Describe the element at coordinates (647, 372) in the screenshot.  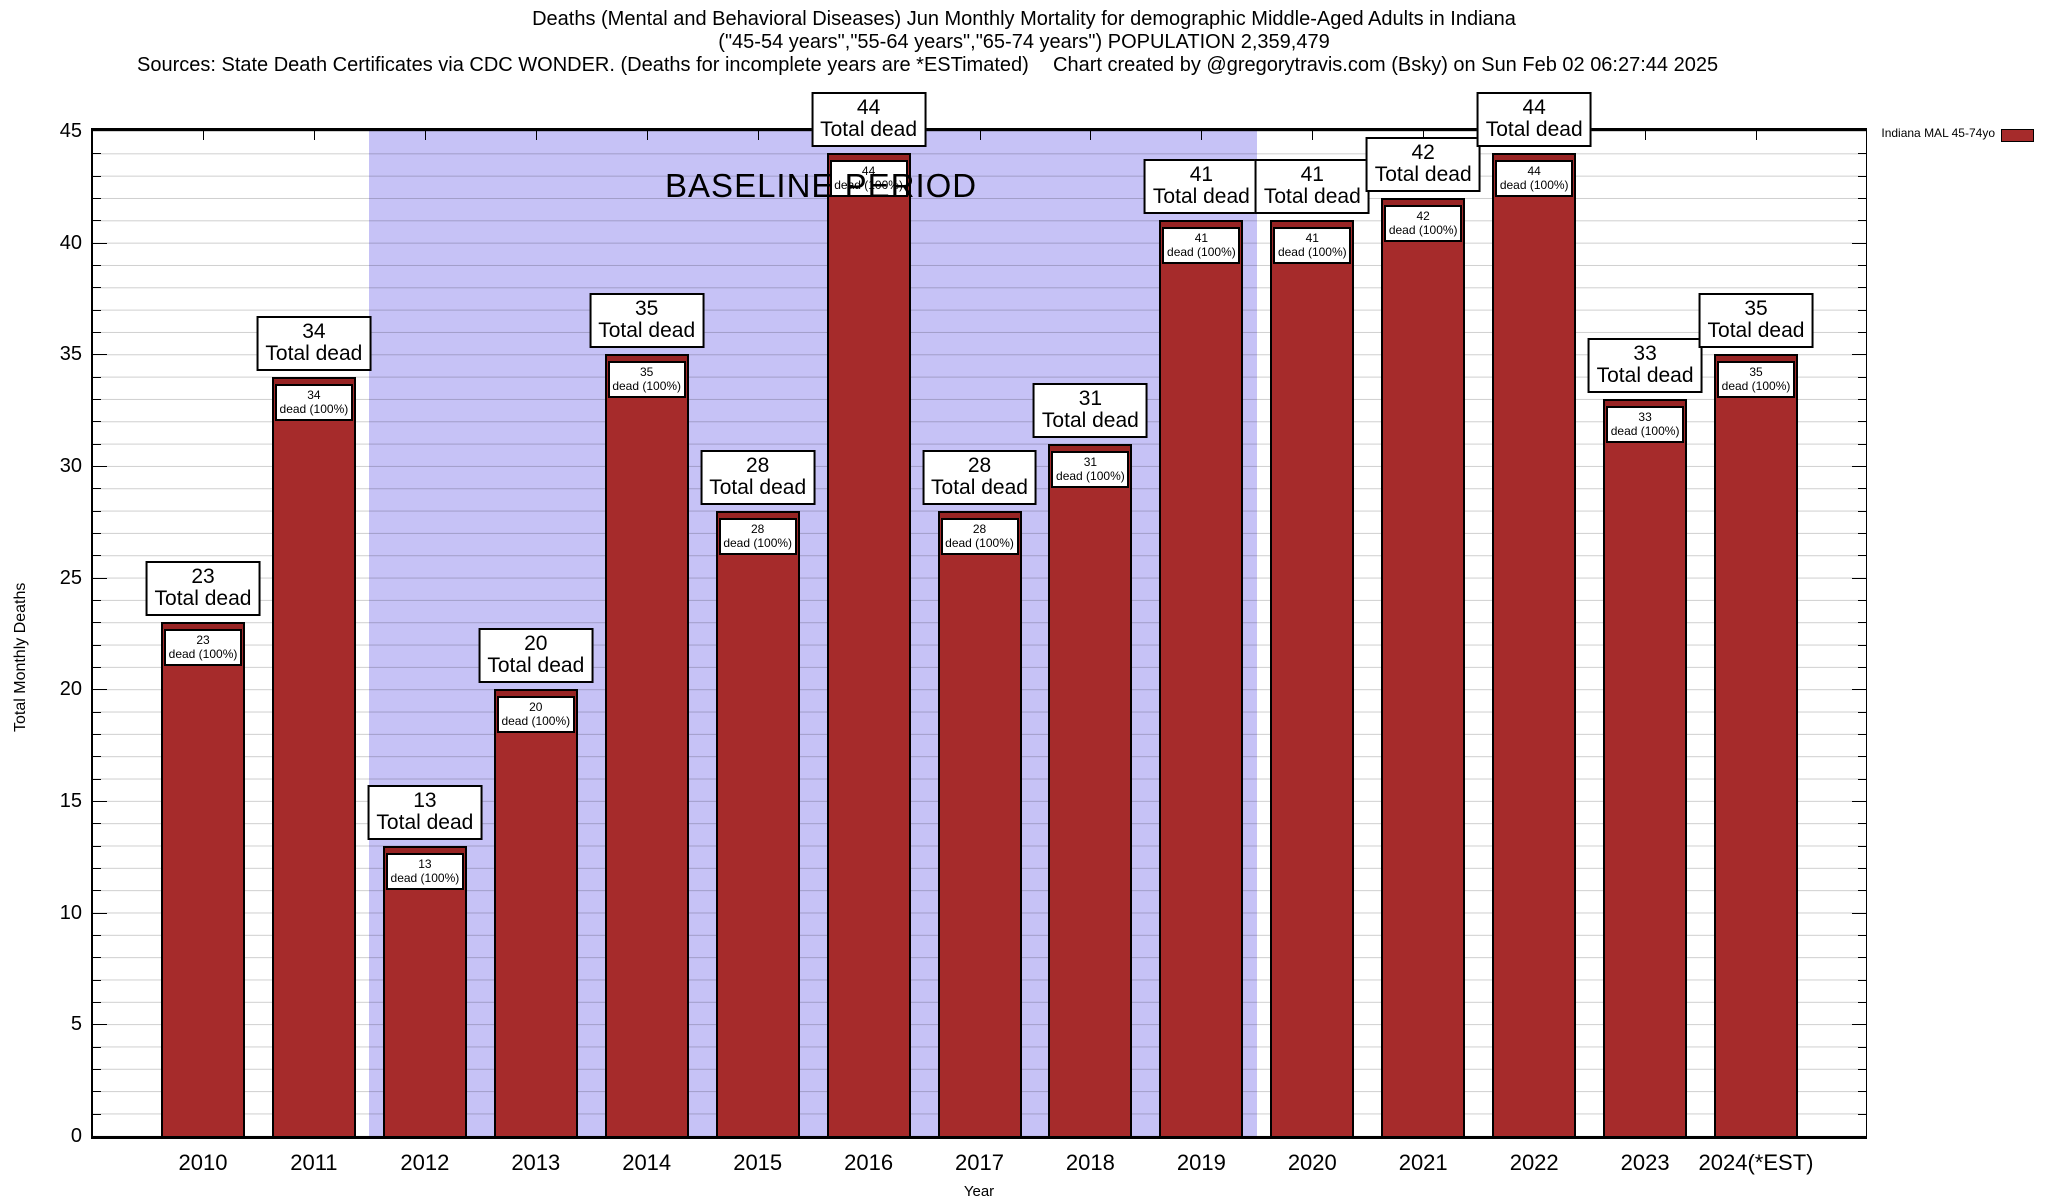
I see `inner-label-value: 35` at that location.